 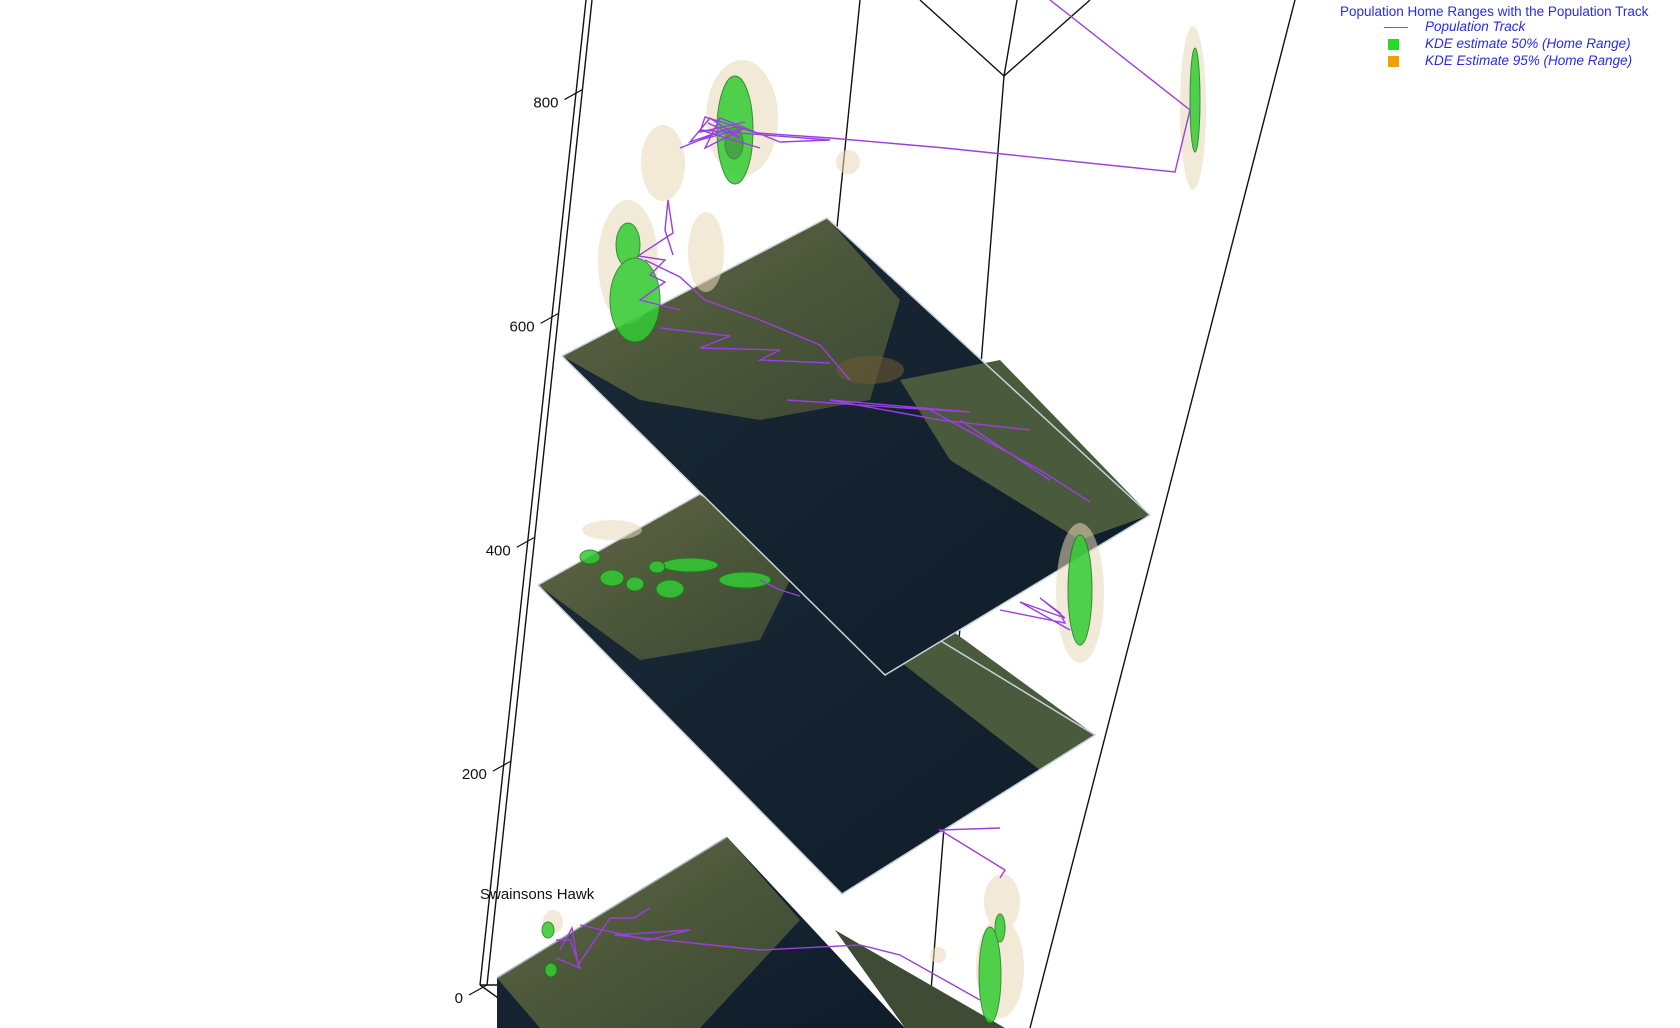 I want to click on z-tick-label: 0, so click(x=459, y=998).